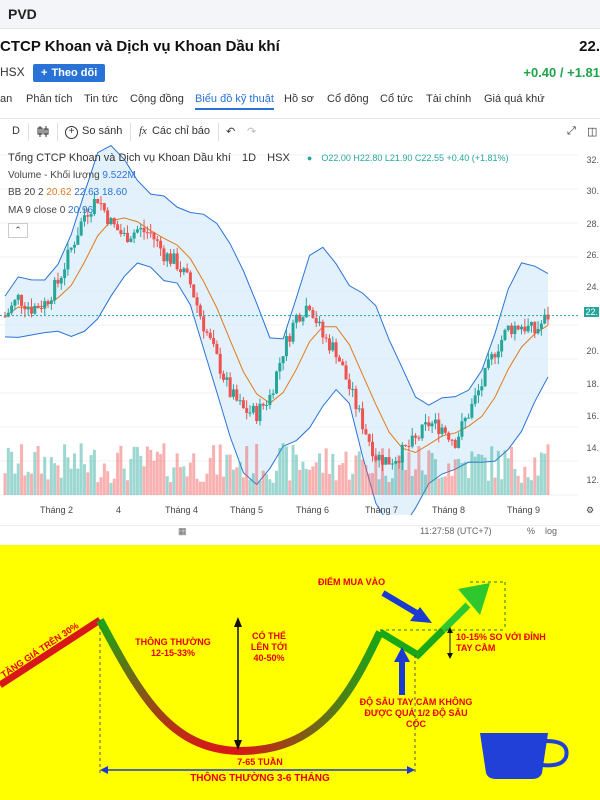 The height and width of the screenshot is (800, 600). Describe the element at coordinates (397, 99) in the screenshot. I see `tab-dividends: Cổ tức` at that location.